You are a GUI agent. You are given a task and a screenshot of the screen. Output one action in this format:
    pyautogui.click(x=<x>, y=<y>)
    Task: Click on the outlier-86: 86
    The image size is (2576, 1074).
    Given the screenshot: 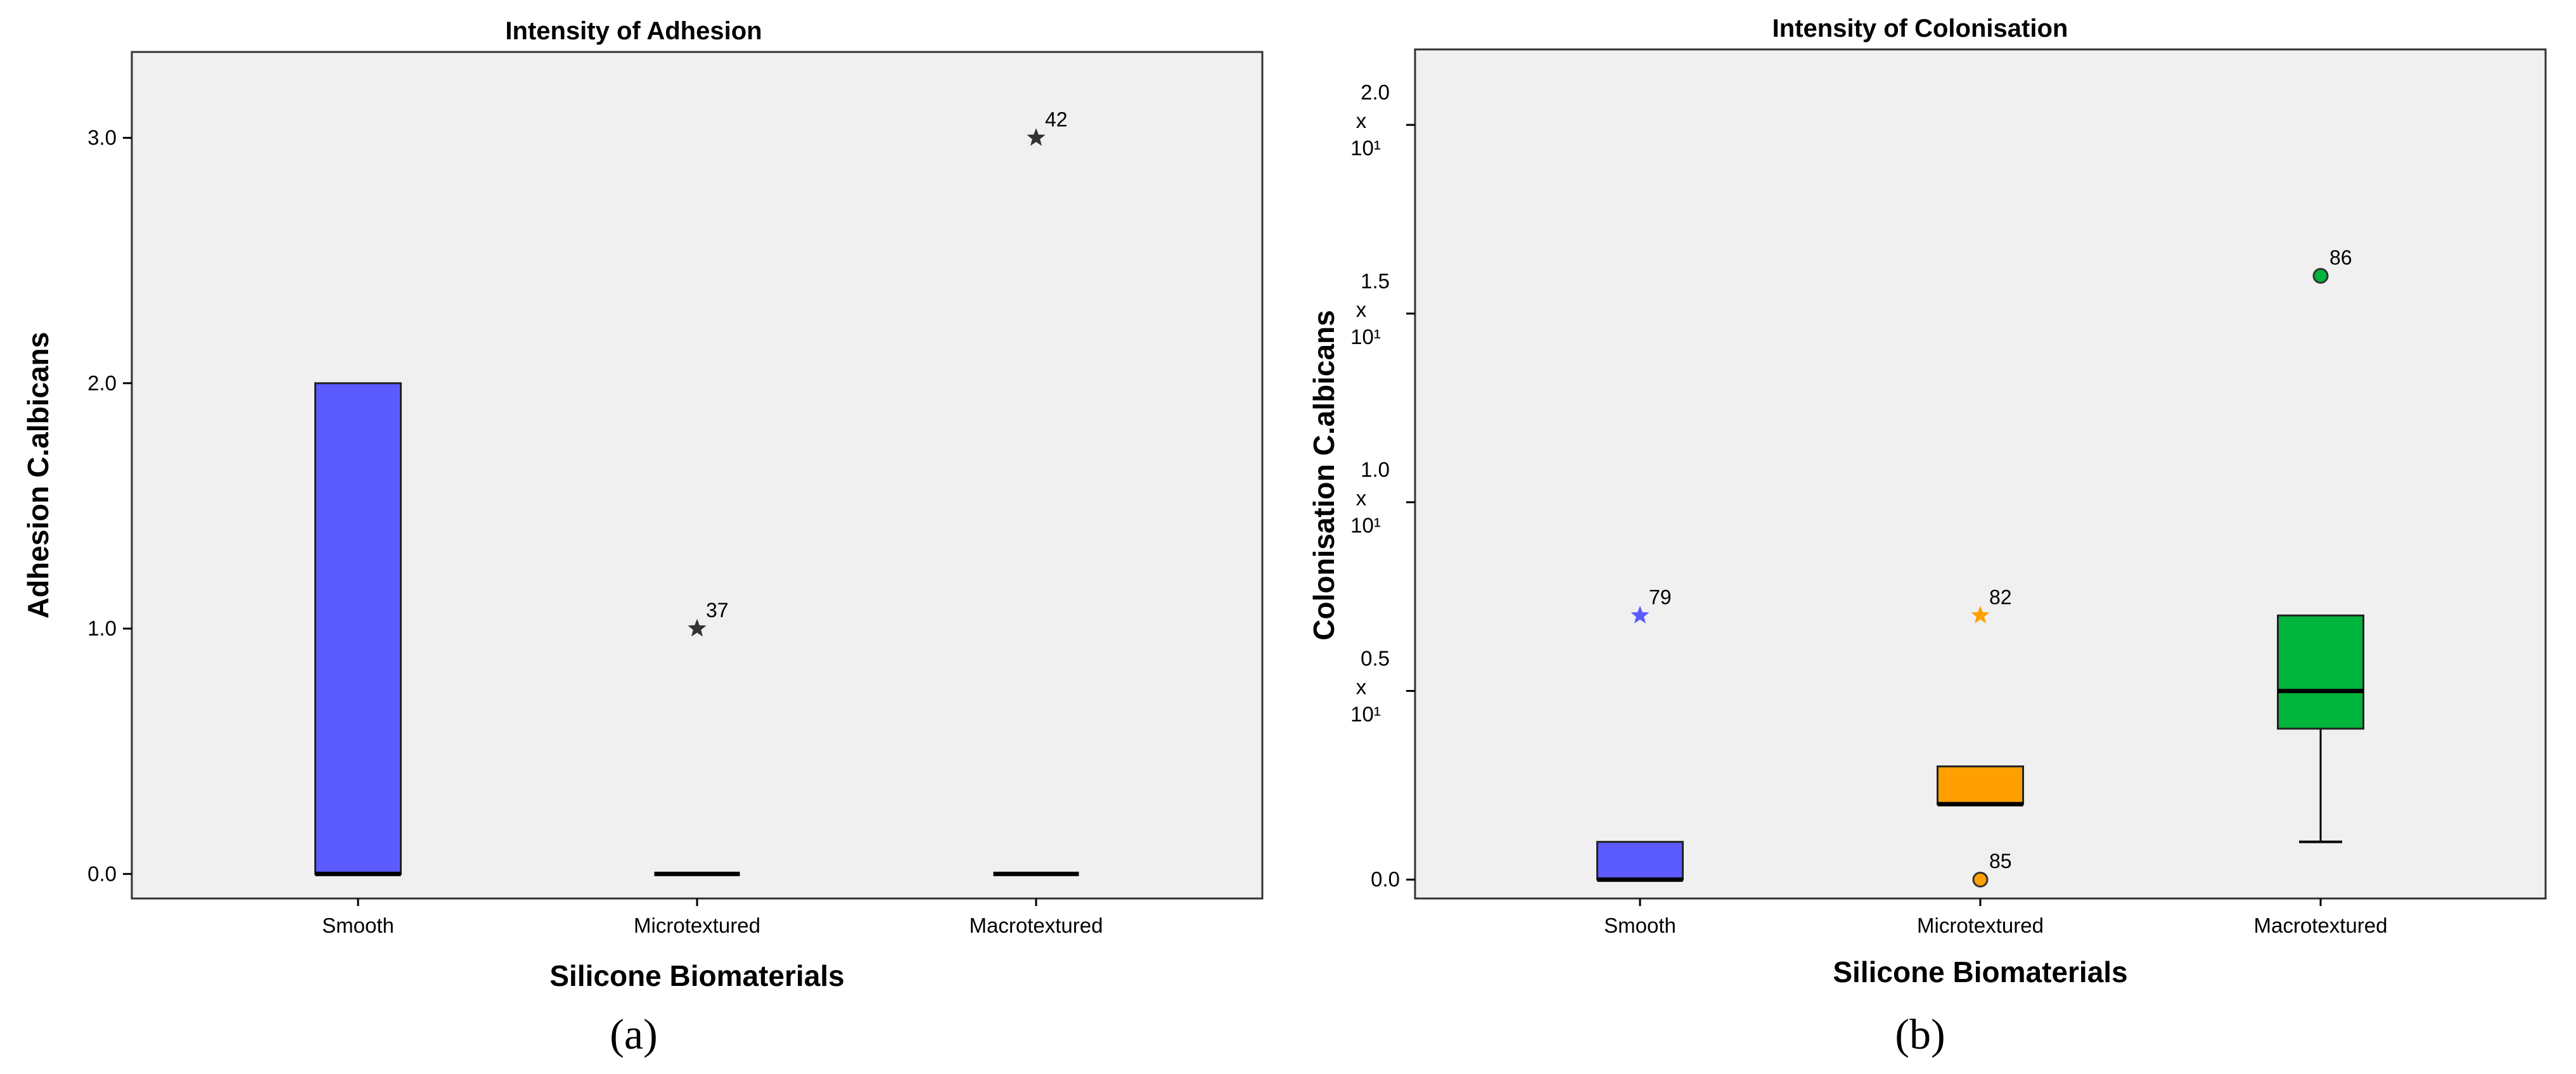 What is the action you would take?
    pyautogui.click(x=2332, y=265)
    